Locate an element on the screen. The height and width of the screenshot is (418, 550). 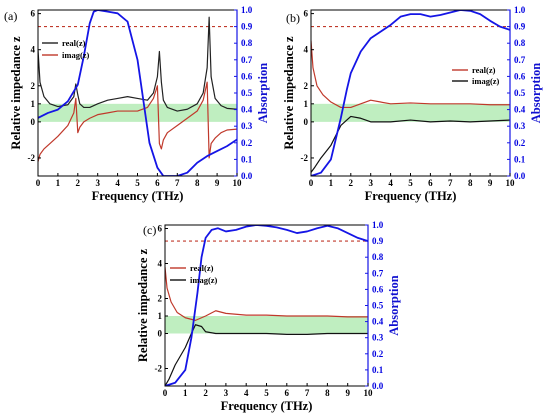
panel-label: (a) is located at coordinates (10, 16).